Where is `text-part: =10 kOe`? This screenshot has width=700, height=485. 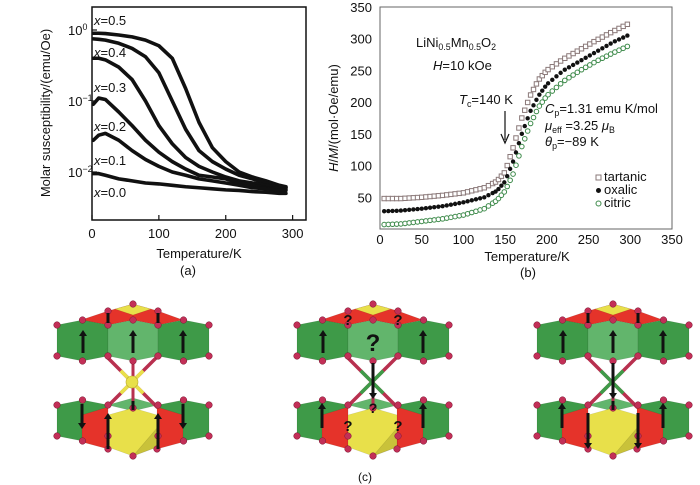 text-part: =10 kOe is located at coordinates (467, 65).